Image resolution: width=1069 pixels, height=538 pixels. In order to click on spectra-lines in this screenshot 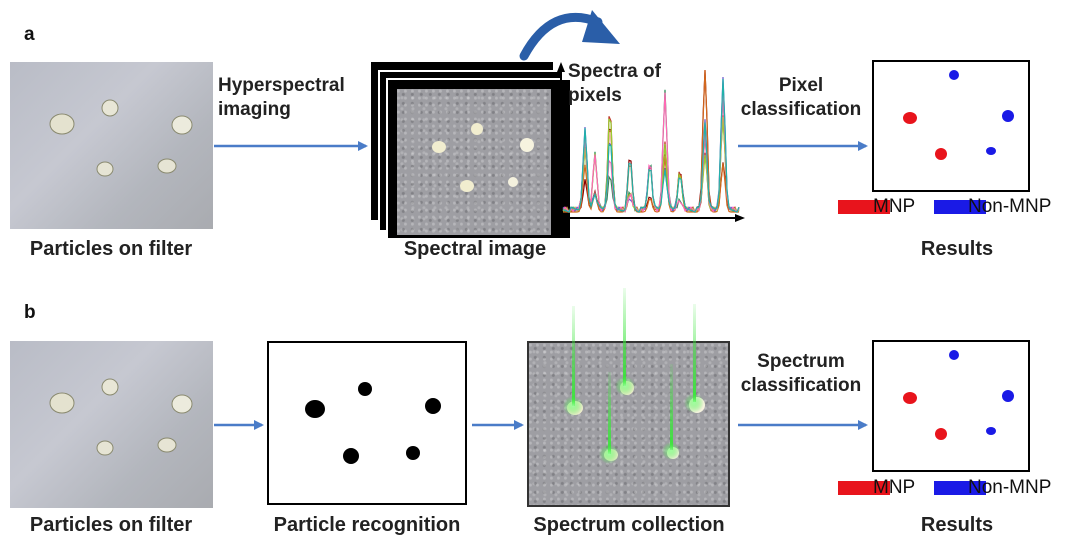, I will do `click(651, 141)`.